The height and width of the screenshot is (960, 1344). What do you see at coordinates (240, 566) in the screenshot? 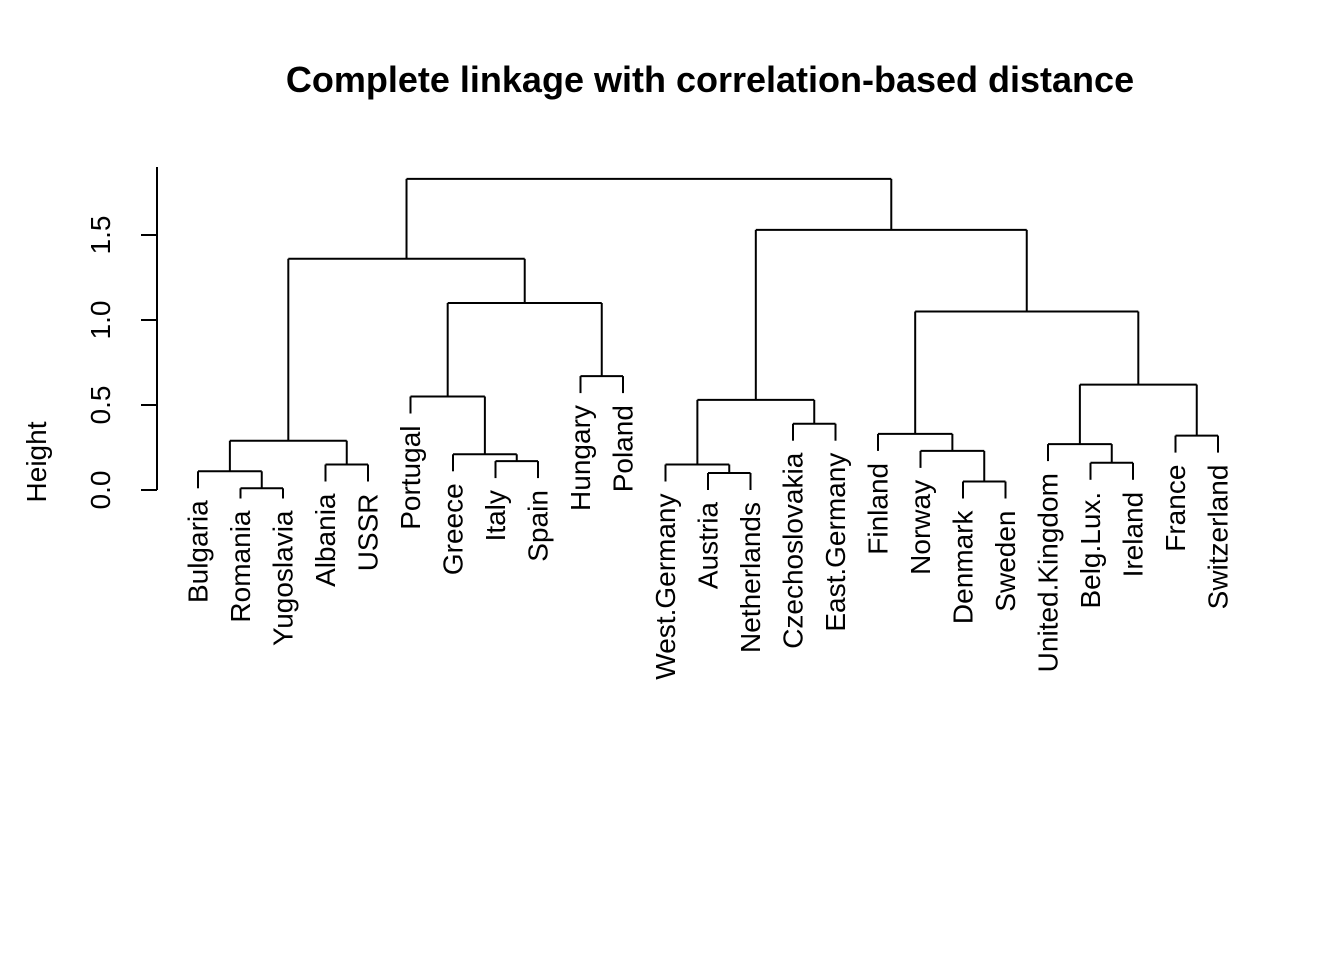
I see `leaf-label: Romania` at bounding box center [240, 566].